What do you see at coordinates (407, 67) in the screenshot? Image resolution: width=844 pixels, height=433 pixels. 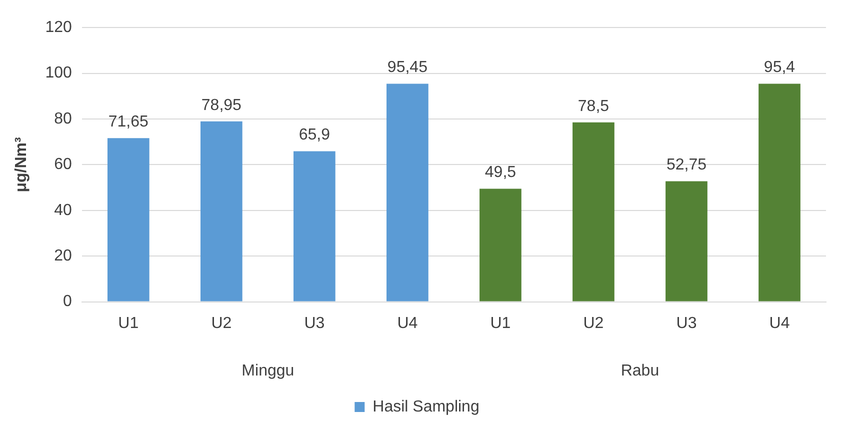 I see `data-label: 95,45` at bounding box center [407, 67].